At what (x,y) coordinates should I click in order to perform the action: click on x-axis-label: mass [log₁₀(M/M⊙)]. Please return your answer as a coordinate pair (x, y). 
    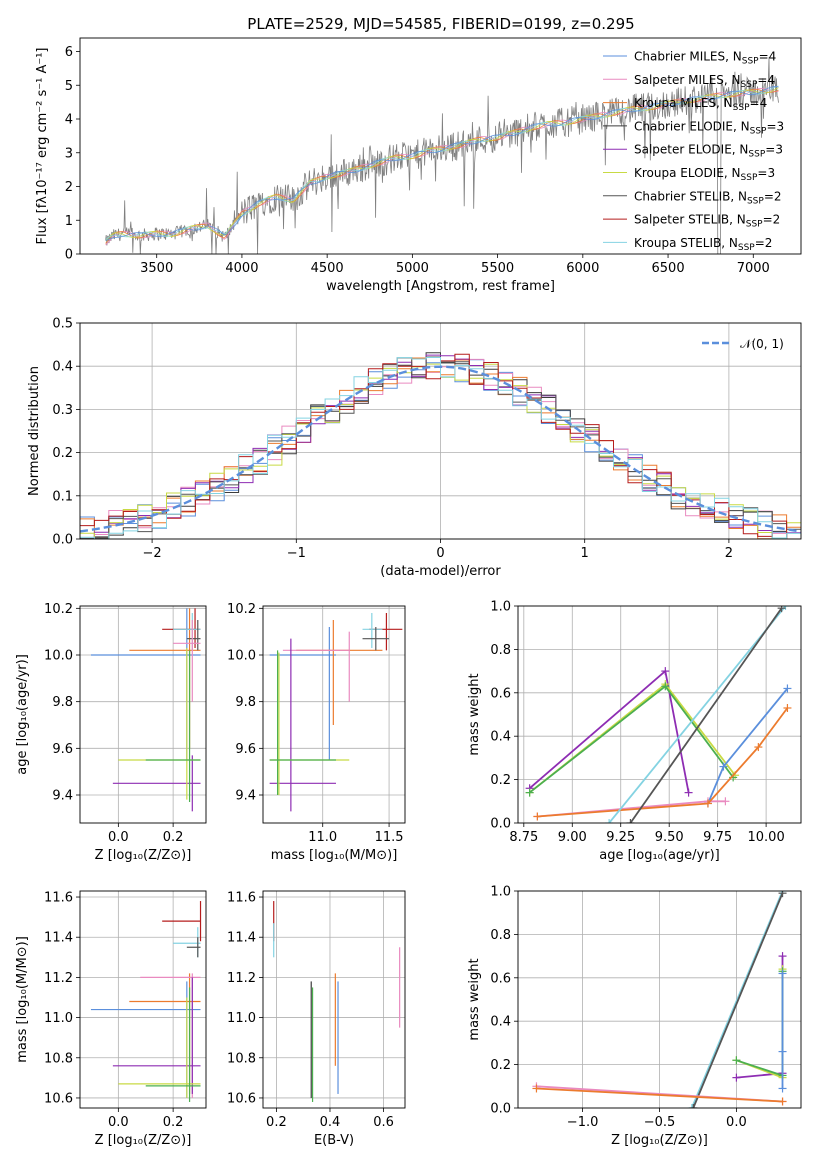
    Looking at the image, I should click on (334, 855).